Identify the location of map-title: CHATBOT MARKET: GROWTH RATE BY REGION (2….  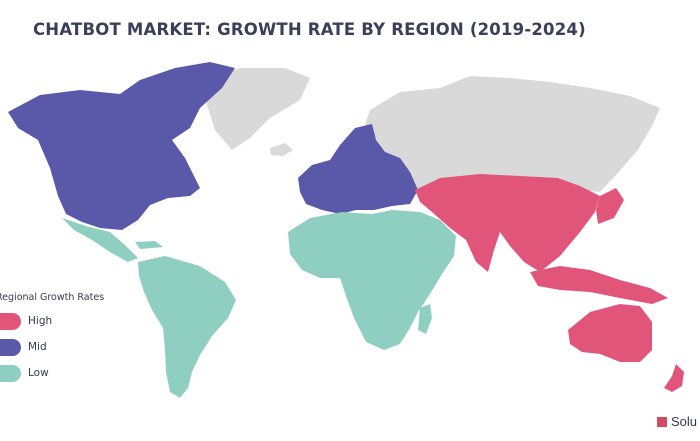
(309, 29).